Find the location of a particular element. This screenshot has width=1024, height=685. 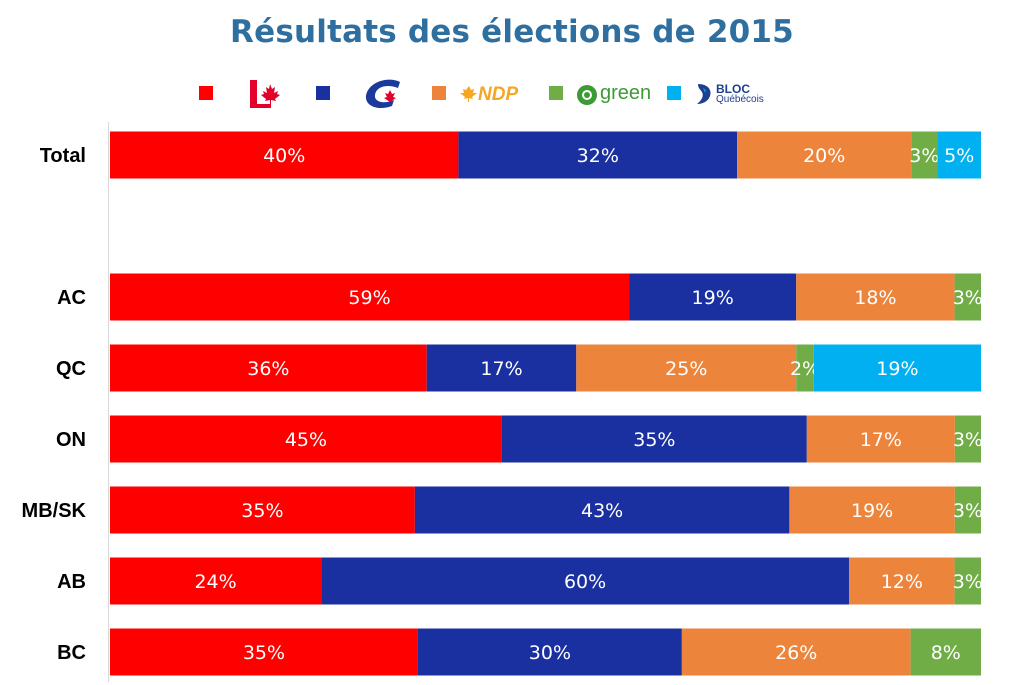

category-label: ON is located at coordinates (71, 440).